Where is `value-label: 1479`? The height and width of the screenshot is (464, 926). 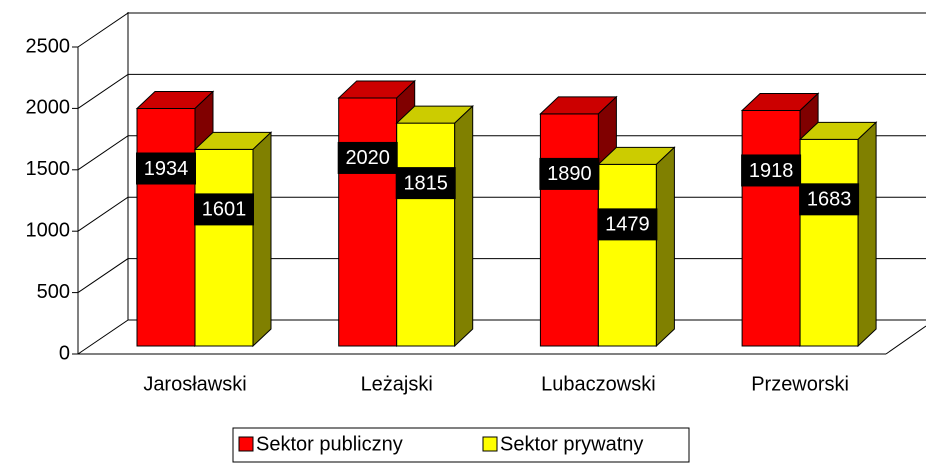 value-label: 1479 is located at coordinates (627, 225).